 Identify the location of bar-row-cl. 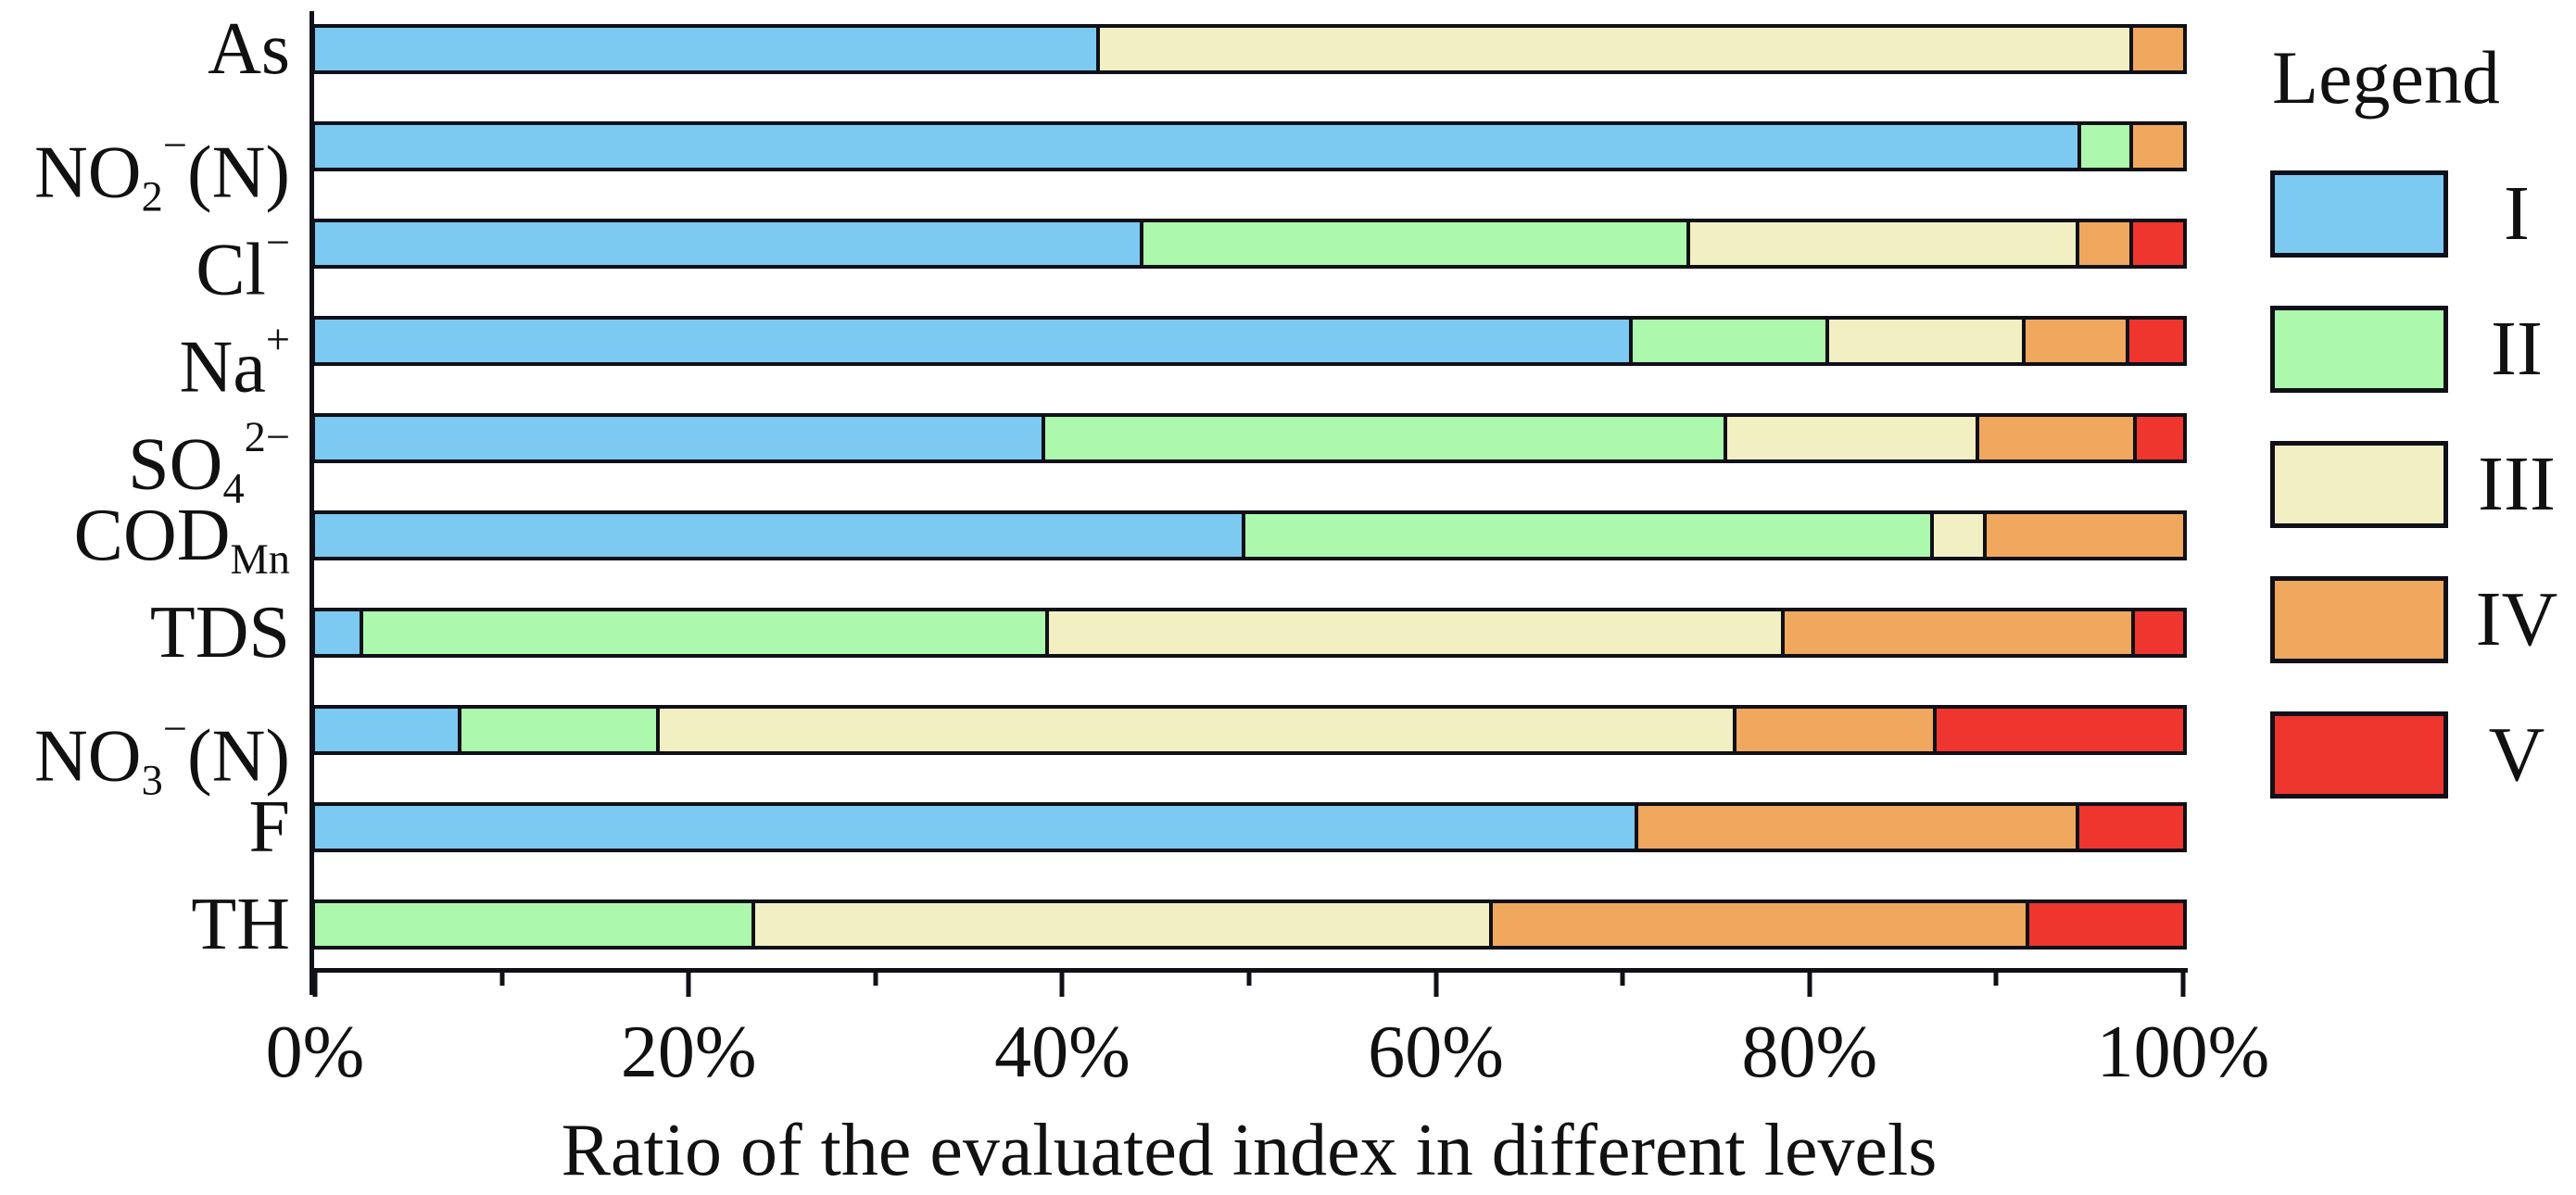
(1249, 244).